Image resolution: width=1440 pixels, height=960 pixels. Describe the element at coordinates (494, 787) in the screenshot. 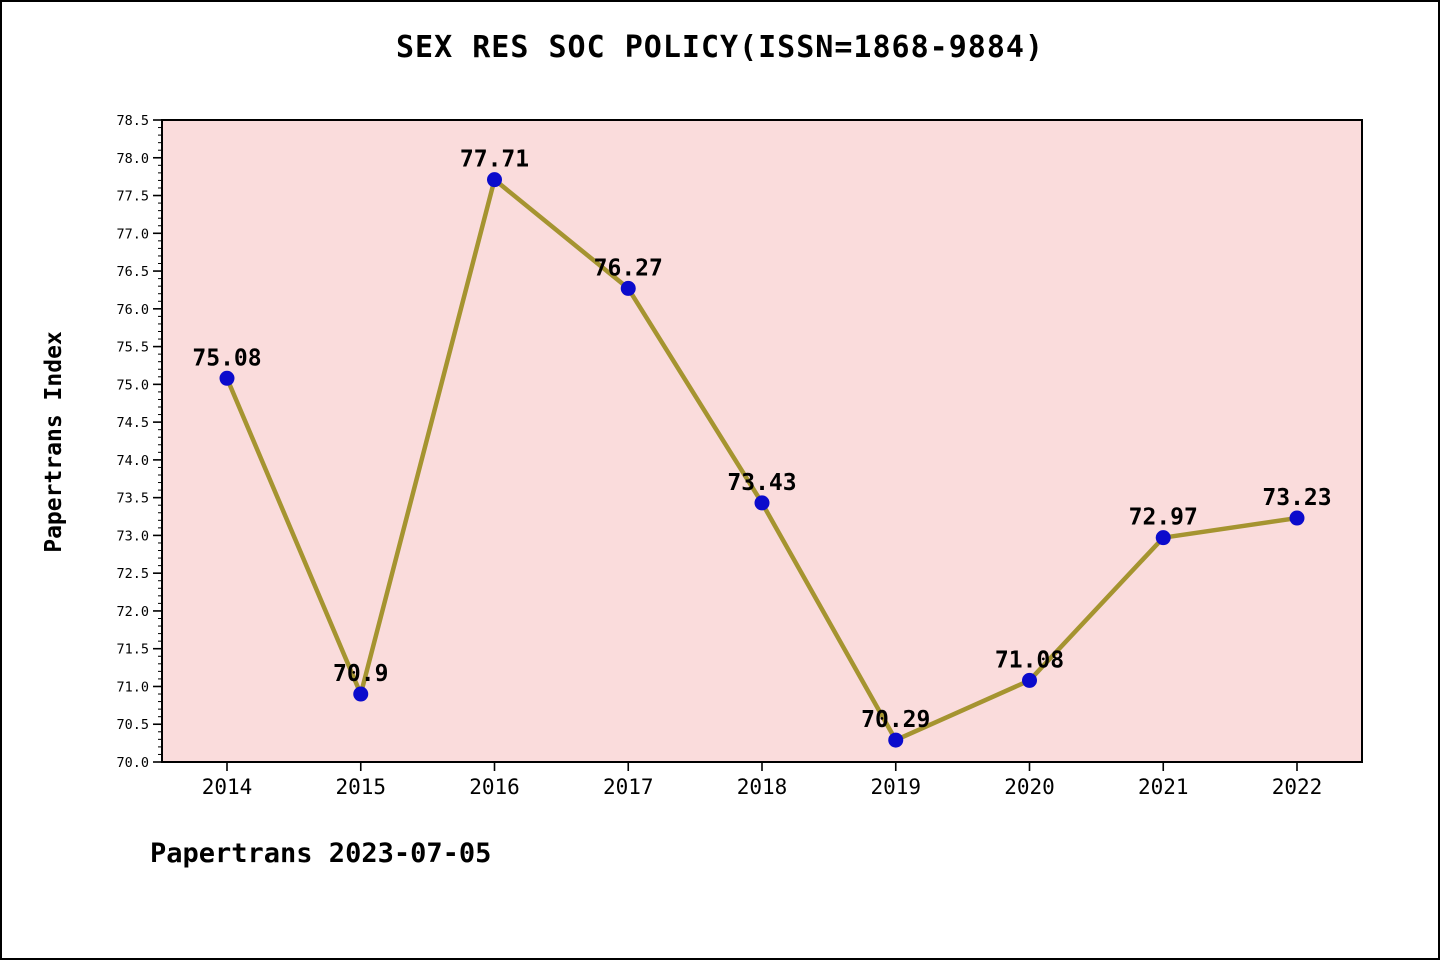

I see `x-tick-label: 2016` at that location.